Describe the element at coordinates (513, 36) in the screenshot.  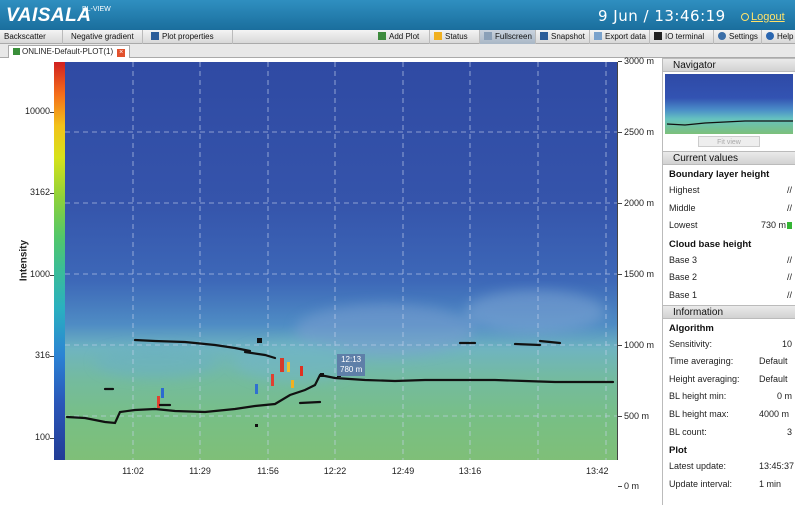
I see `fullscreen-label: Fullscreen` at that location.